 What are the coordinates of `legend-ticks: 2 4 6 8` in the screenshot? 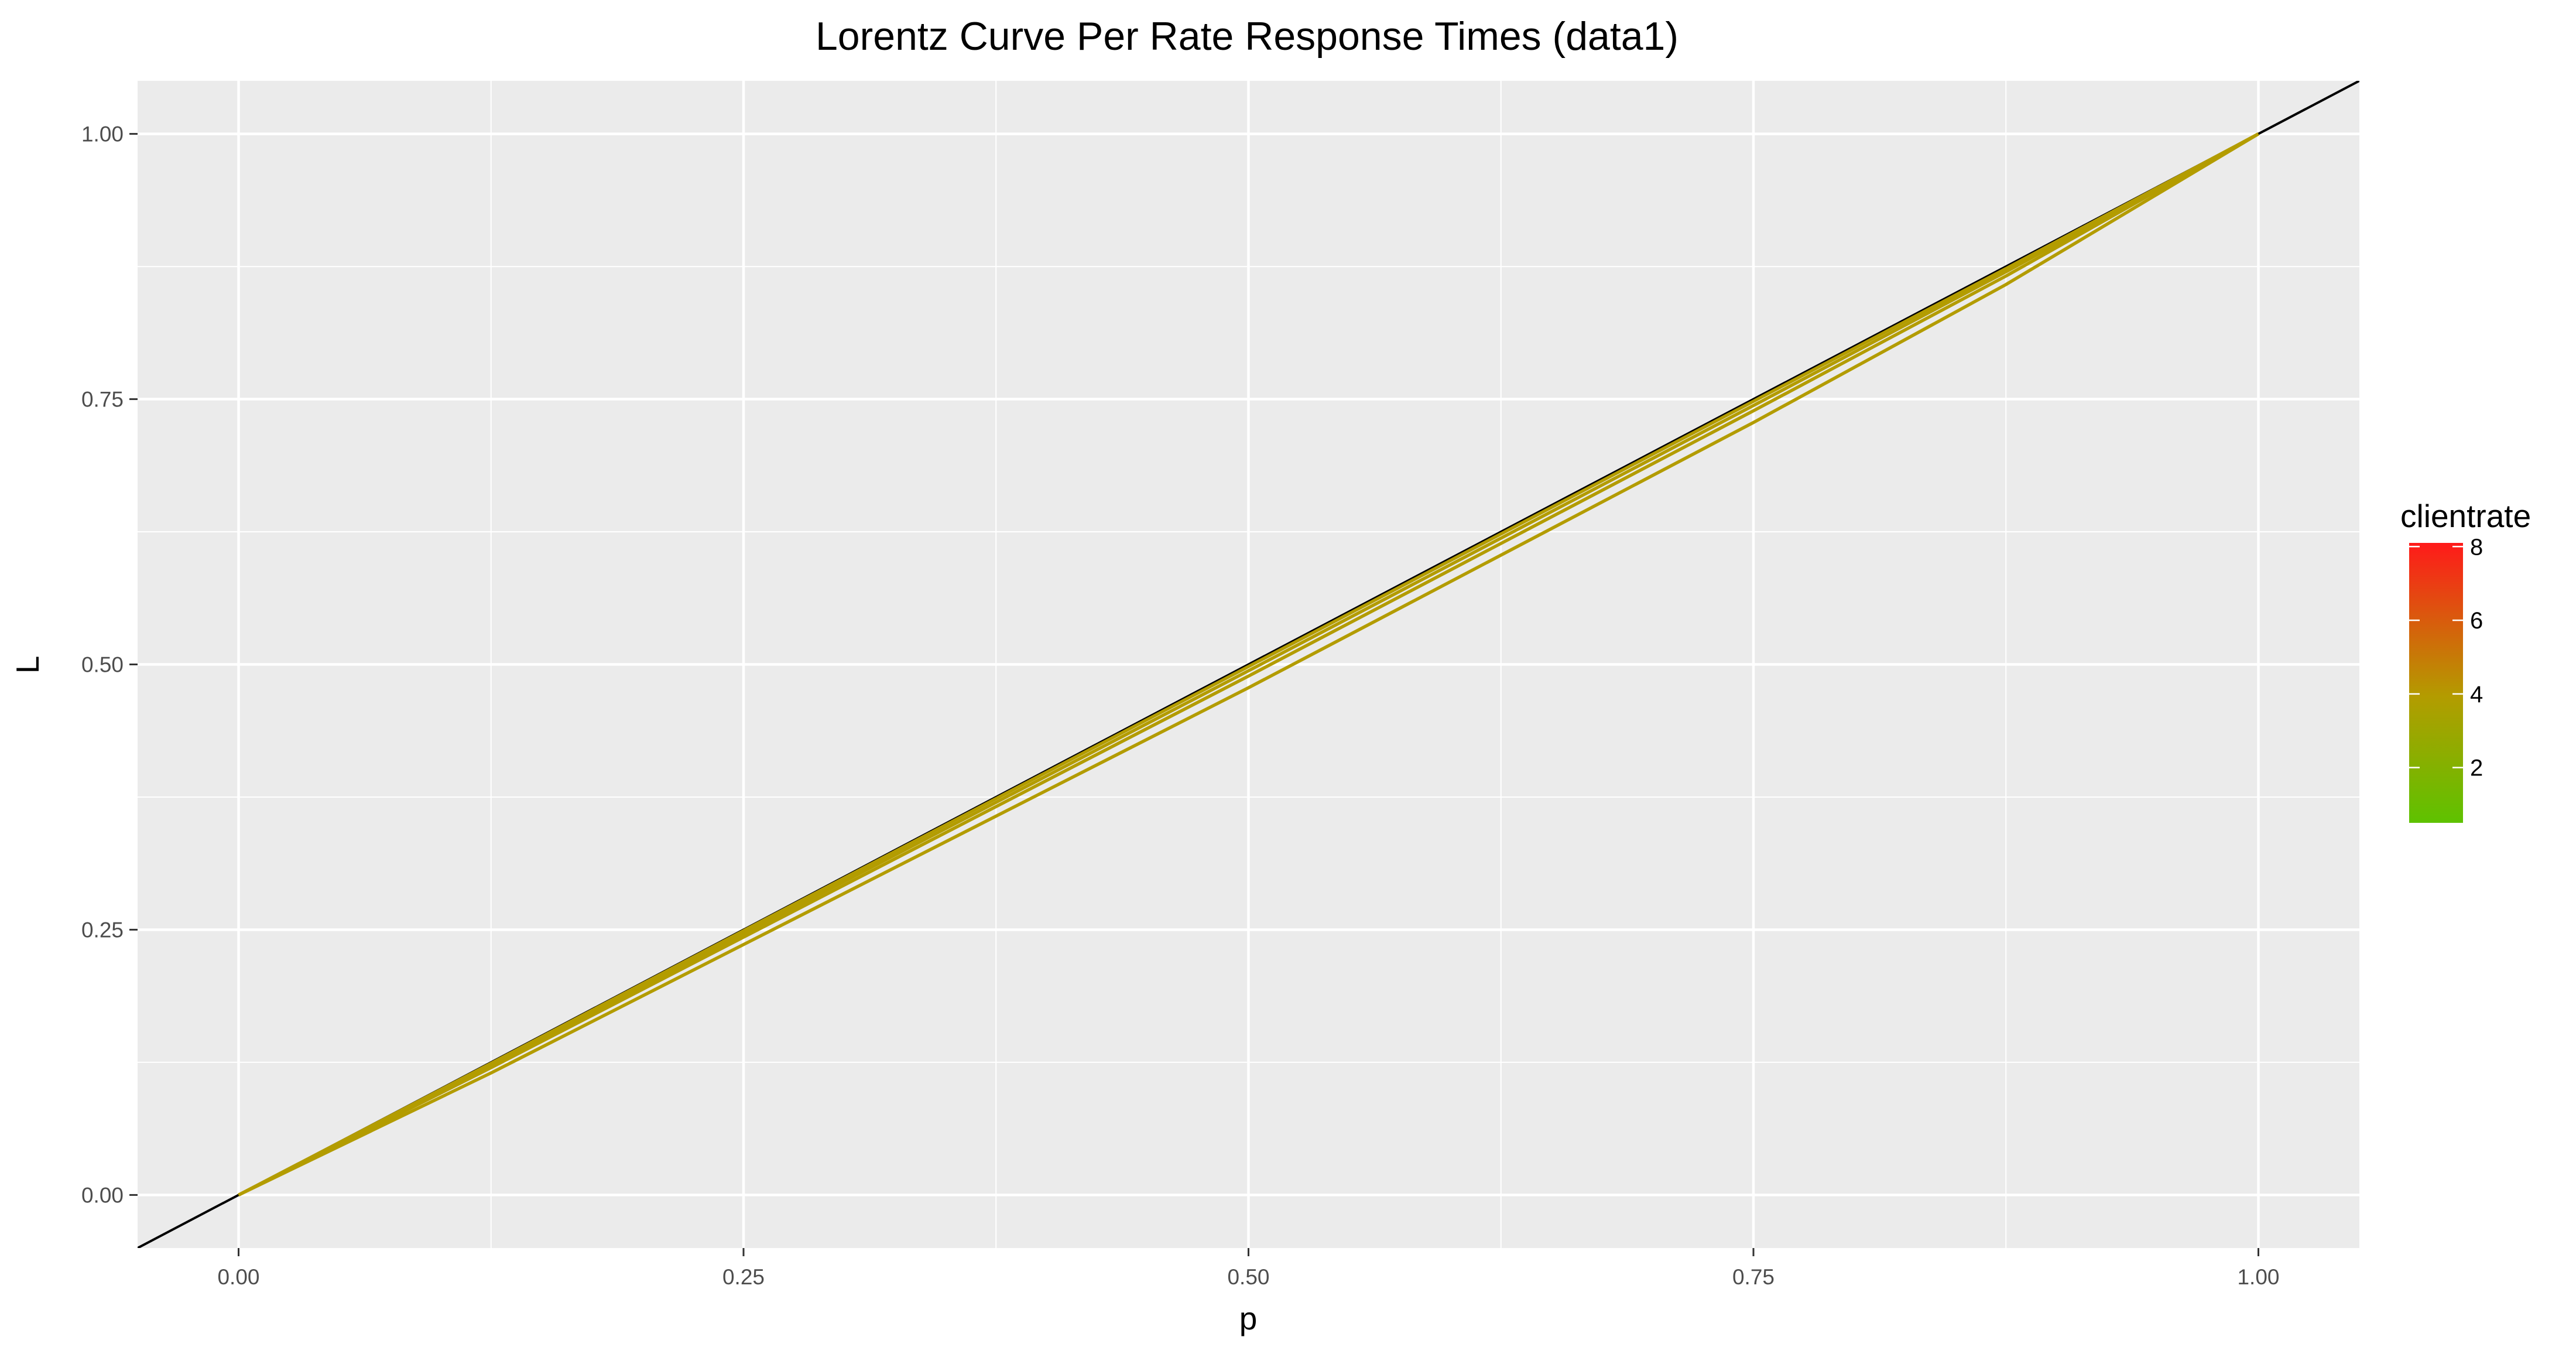 It's located at (2446, 657).